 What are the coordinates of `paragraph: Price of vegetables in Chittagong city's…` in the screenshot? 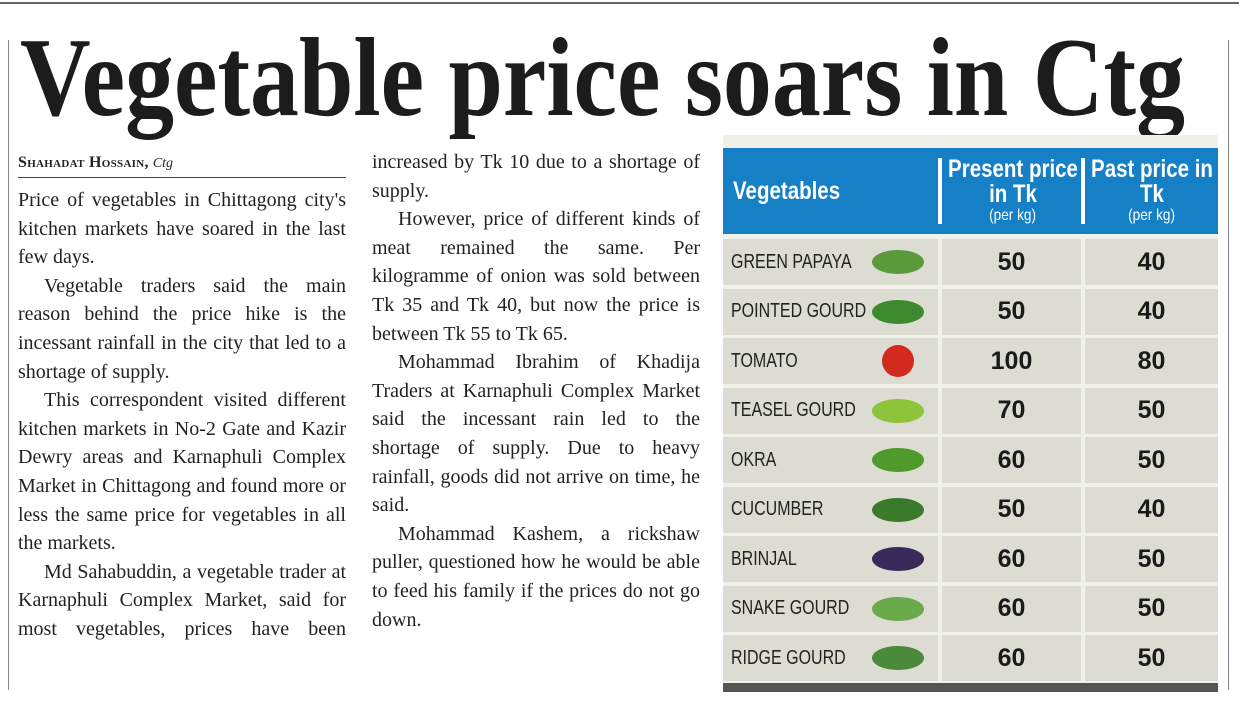 It's located at (182, 229).